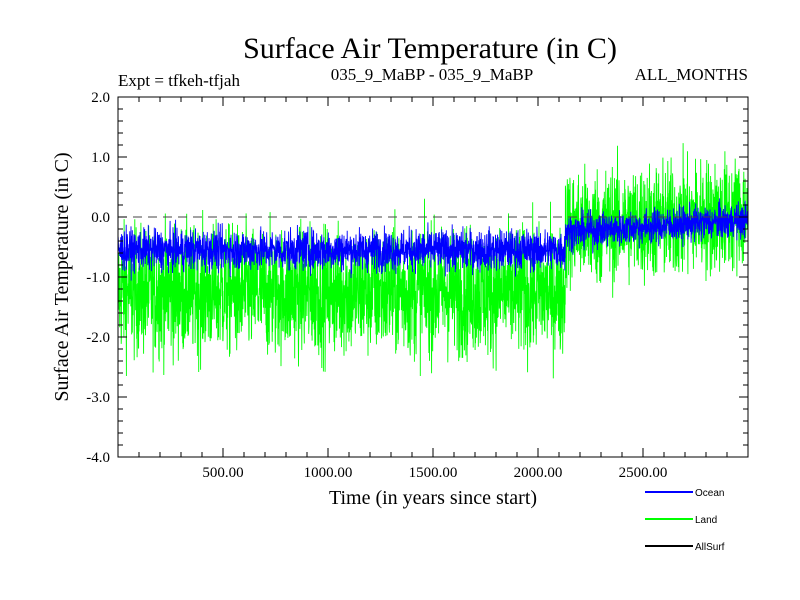 The height and width of the screenshot is (600, 800). What do you see at coordinates (222, 473) in the screenshot?
I see `x-tick-label: 500.00` at bounding box center [222, 473].